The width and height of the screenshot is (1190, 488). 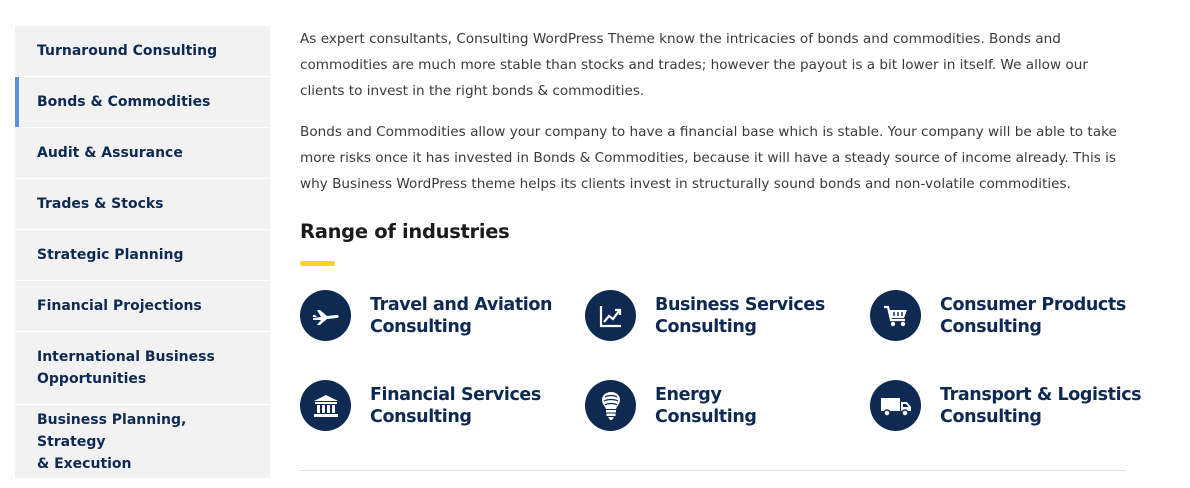 What do you see at coordinates (84, 463) in the screenshot?
I see `sidebar-item-label-line2: & Execution` at bounding box center [84, 463].